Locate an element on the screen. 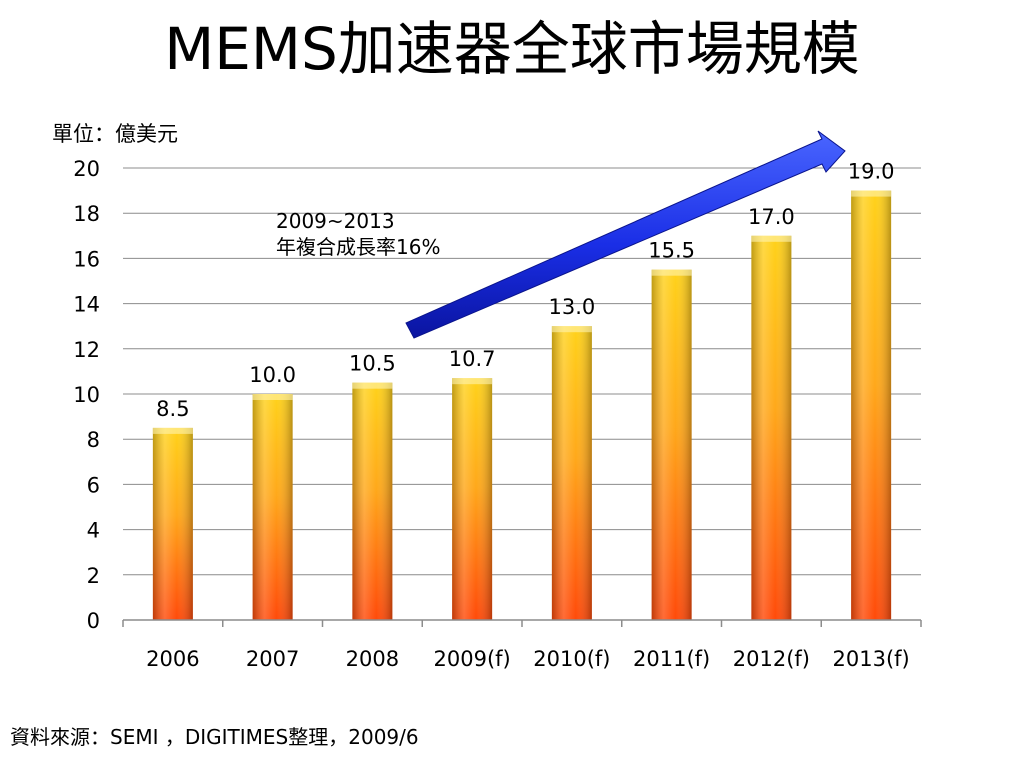  bar-value-label: 10.7 is located at coordinates (472, 359).